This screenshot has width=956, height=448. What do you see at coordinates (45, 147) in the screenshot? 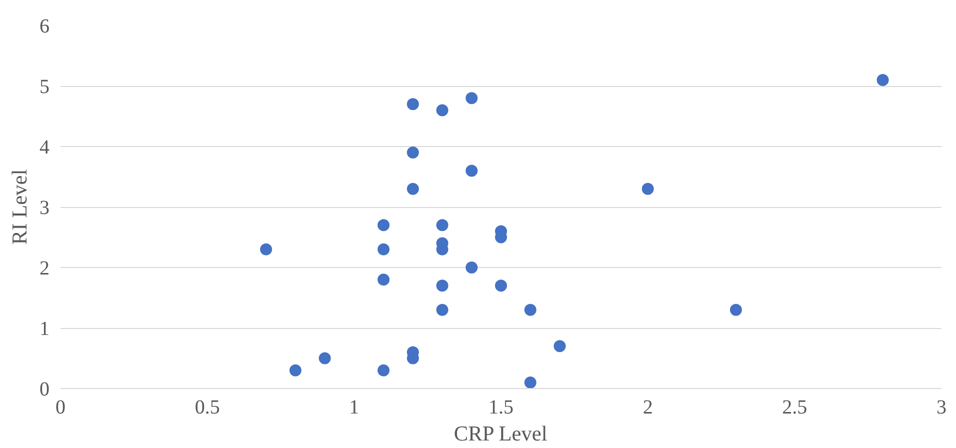
I see `y-tick-label: 4` at bounding box center [45, 147].